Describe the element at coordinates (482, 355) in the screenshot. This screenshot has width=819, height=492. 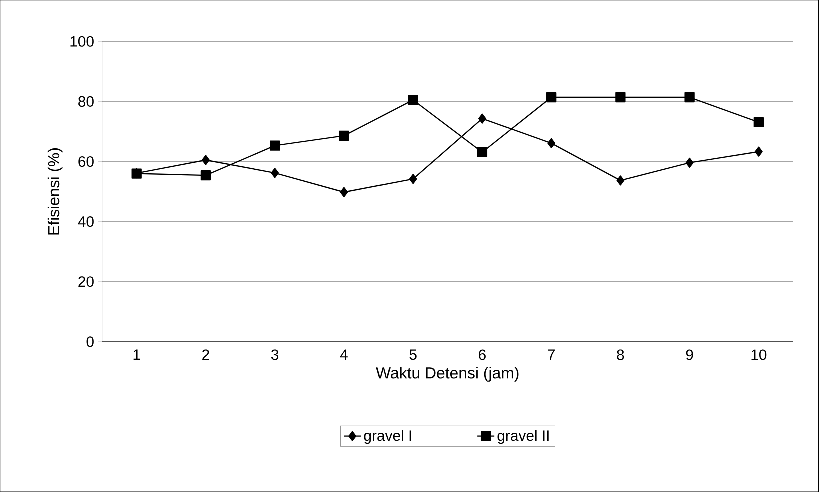
I see `x-tick-label: 6` at that location.